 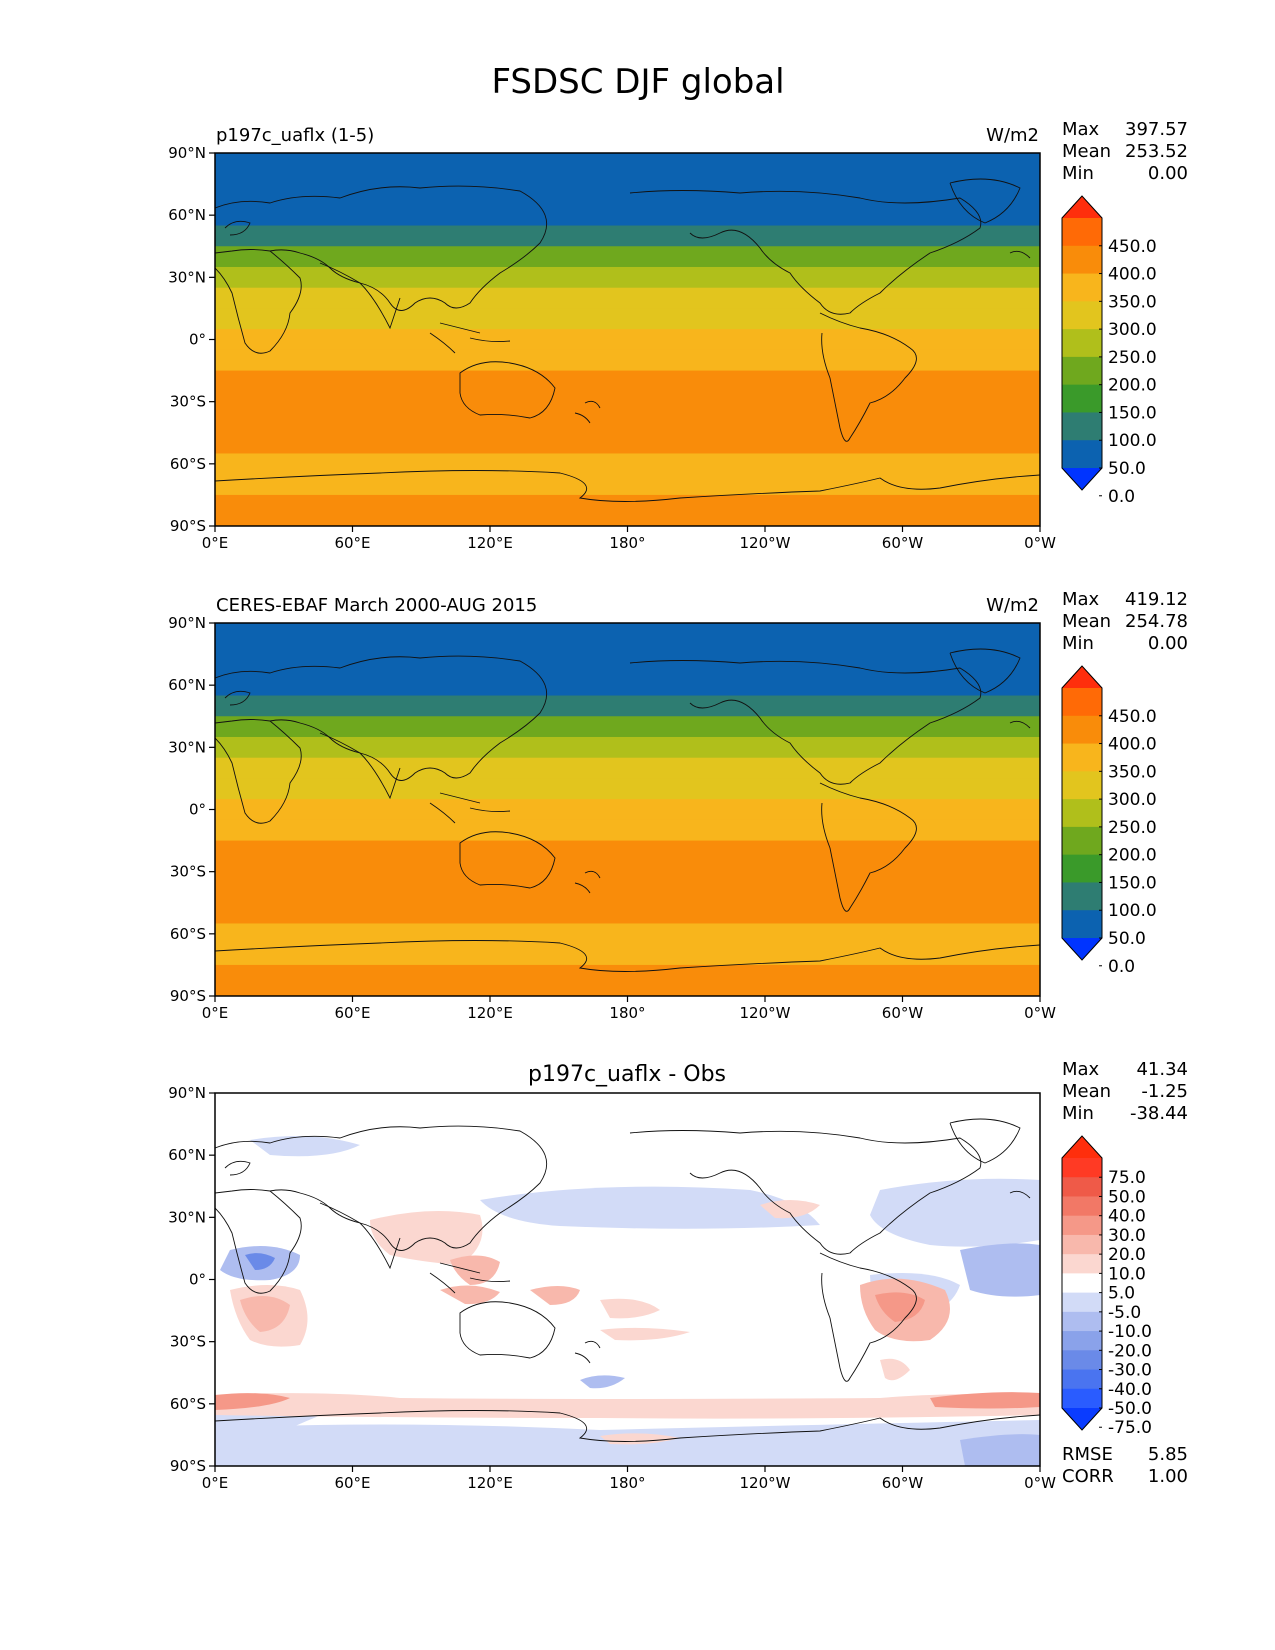 I want to click on colorbar-label: 50.0, so click(x=1127, y=939).